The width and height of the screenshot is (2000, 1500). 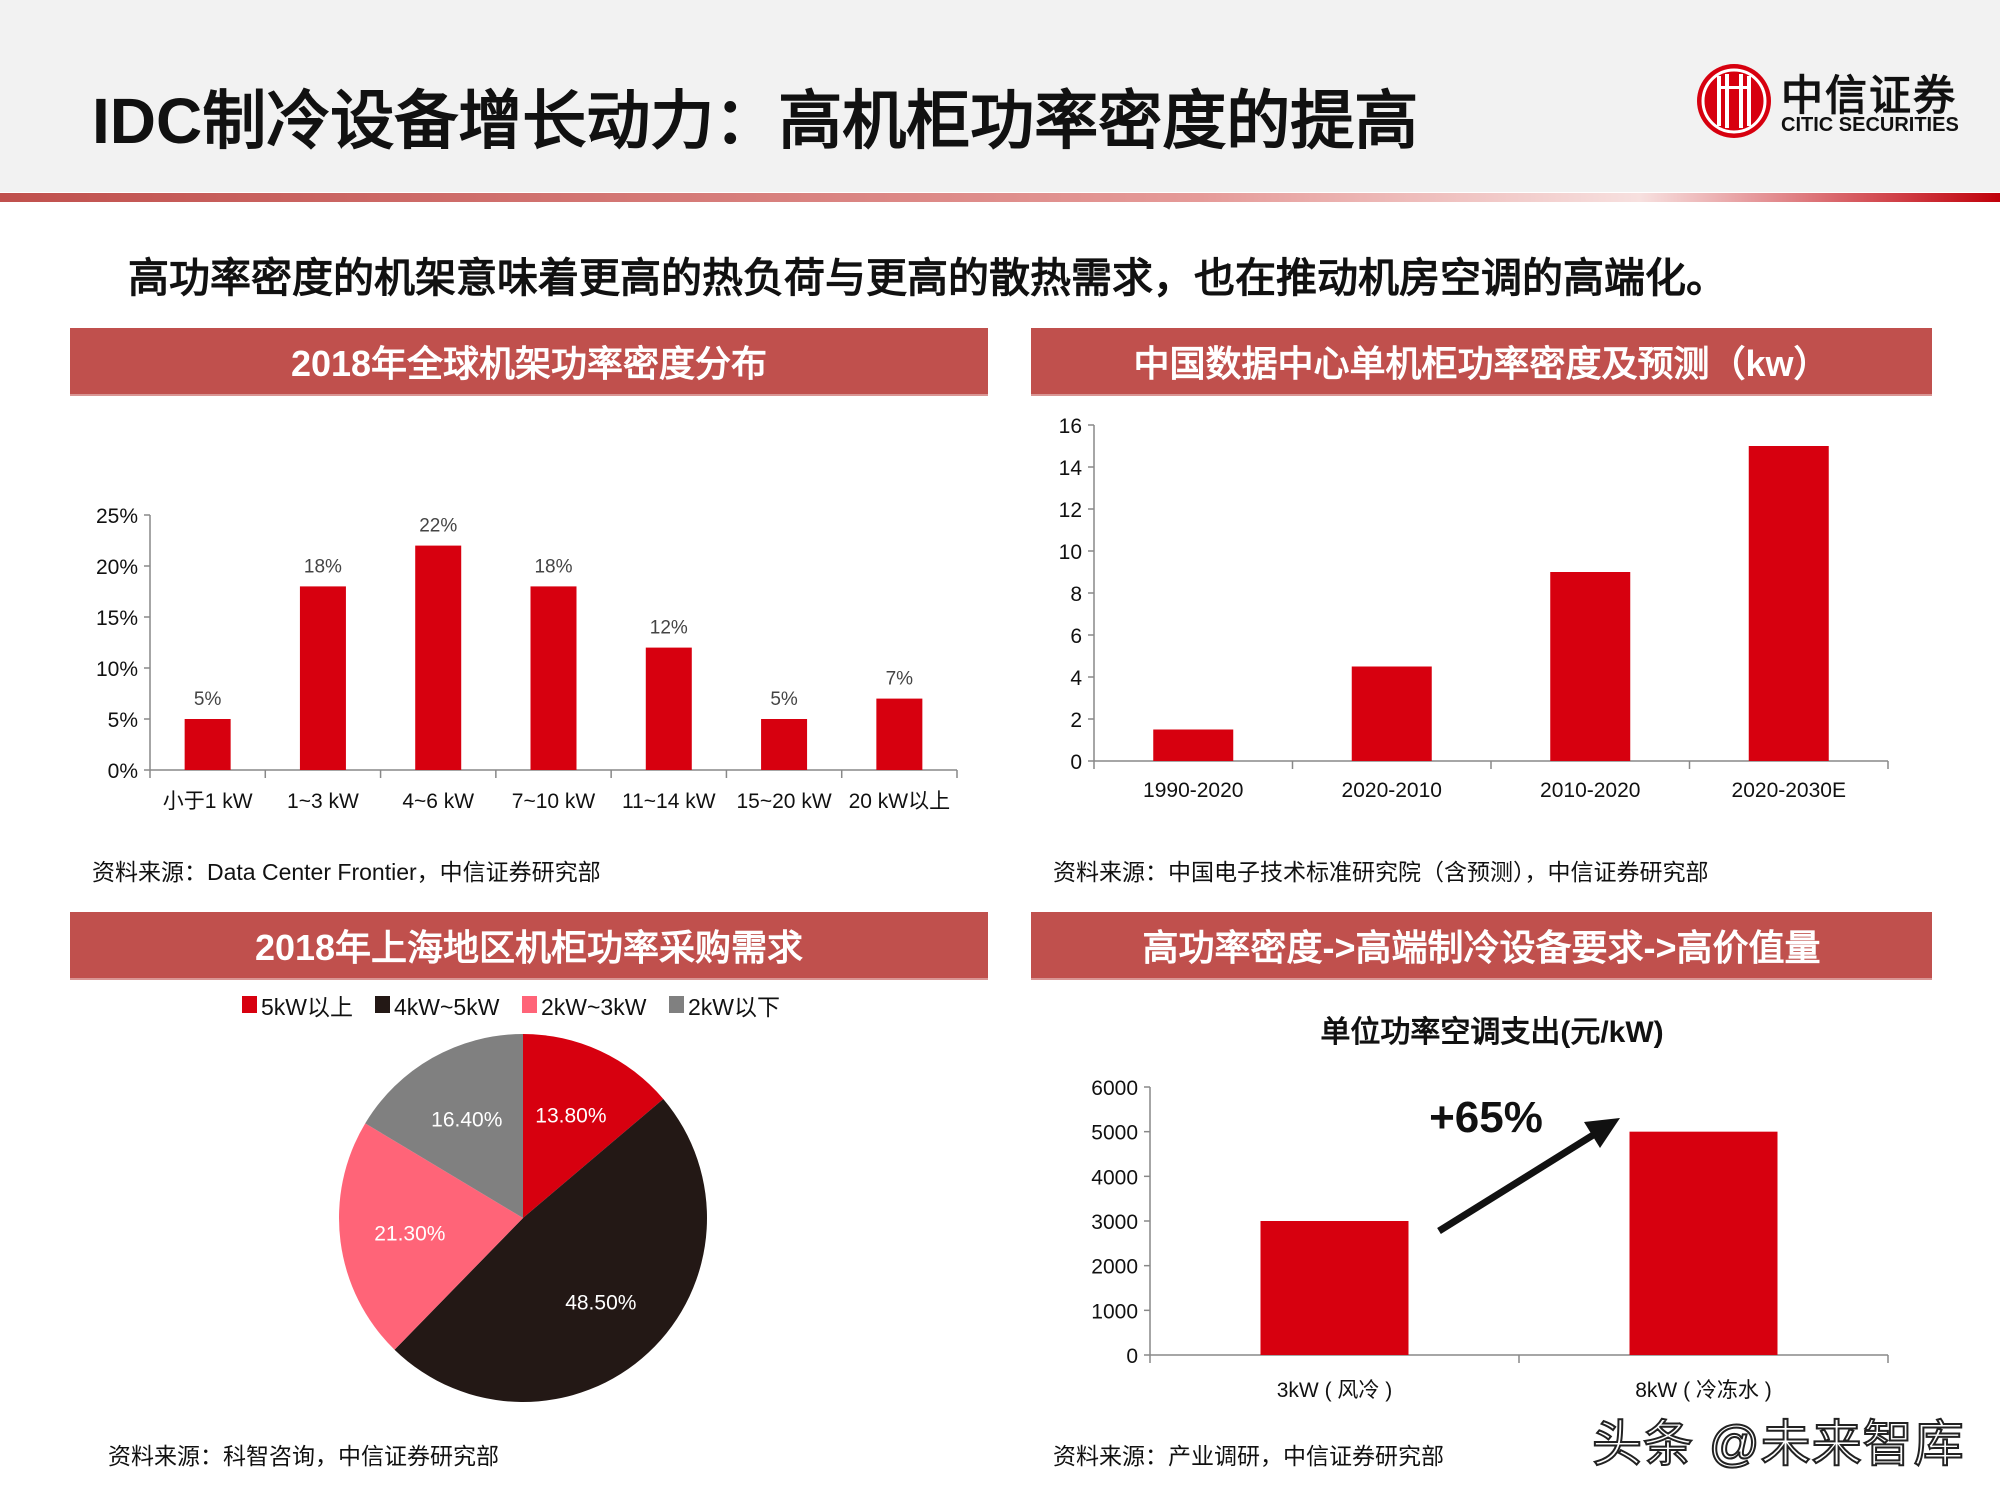 I want to click on x-tick-label: 小于1 kW, so click(x=208, y=801).